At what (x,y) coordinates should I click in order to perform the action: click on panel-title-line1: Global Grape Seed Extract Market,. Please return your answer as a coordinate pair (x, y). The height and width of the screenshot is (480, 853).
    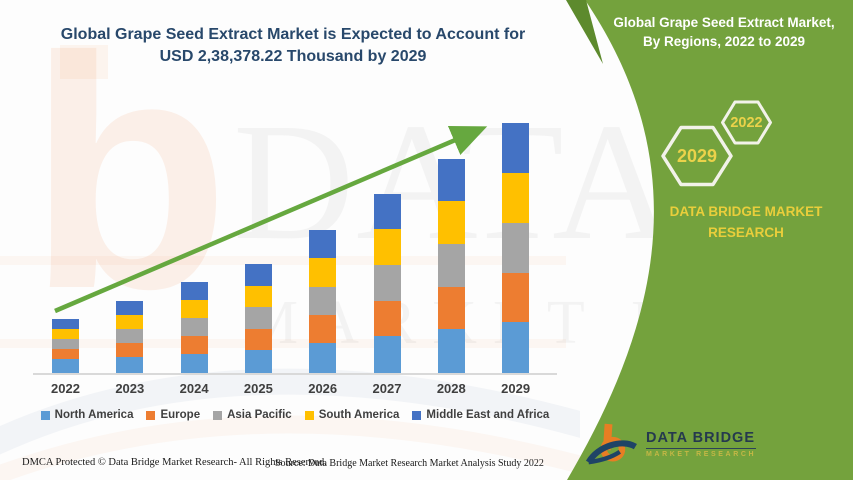
    Looking at the image, I should click on (724, 22).